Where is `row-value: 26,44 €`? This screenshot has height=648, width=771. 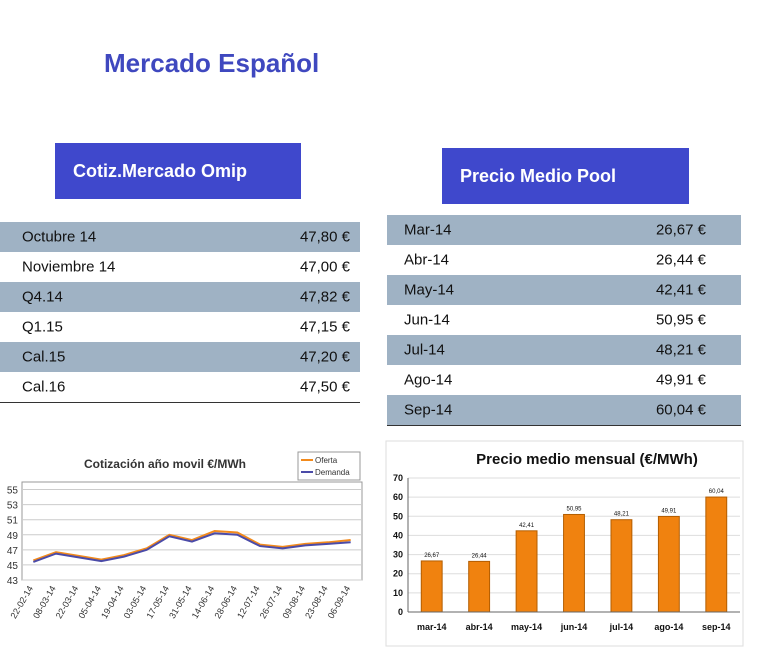
row-value: 26,44 € is located at coordinates (680, 260).